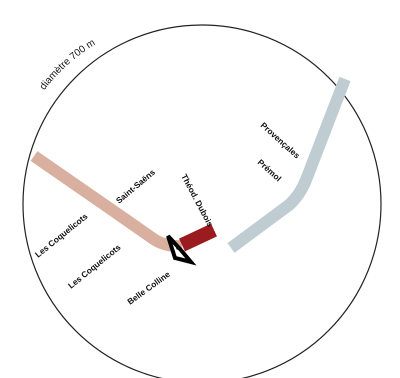  What do you see at coordinates (178, 248) in the screenshot?
I see `marker-dot` at bounding box center [178, 248].